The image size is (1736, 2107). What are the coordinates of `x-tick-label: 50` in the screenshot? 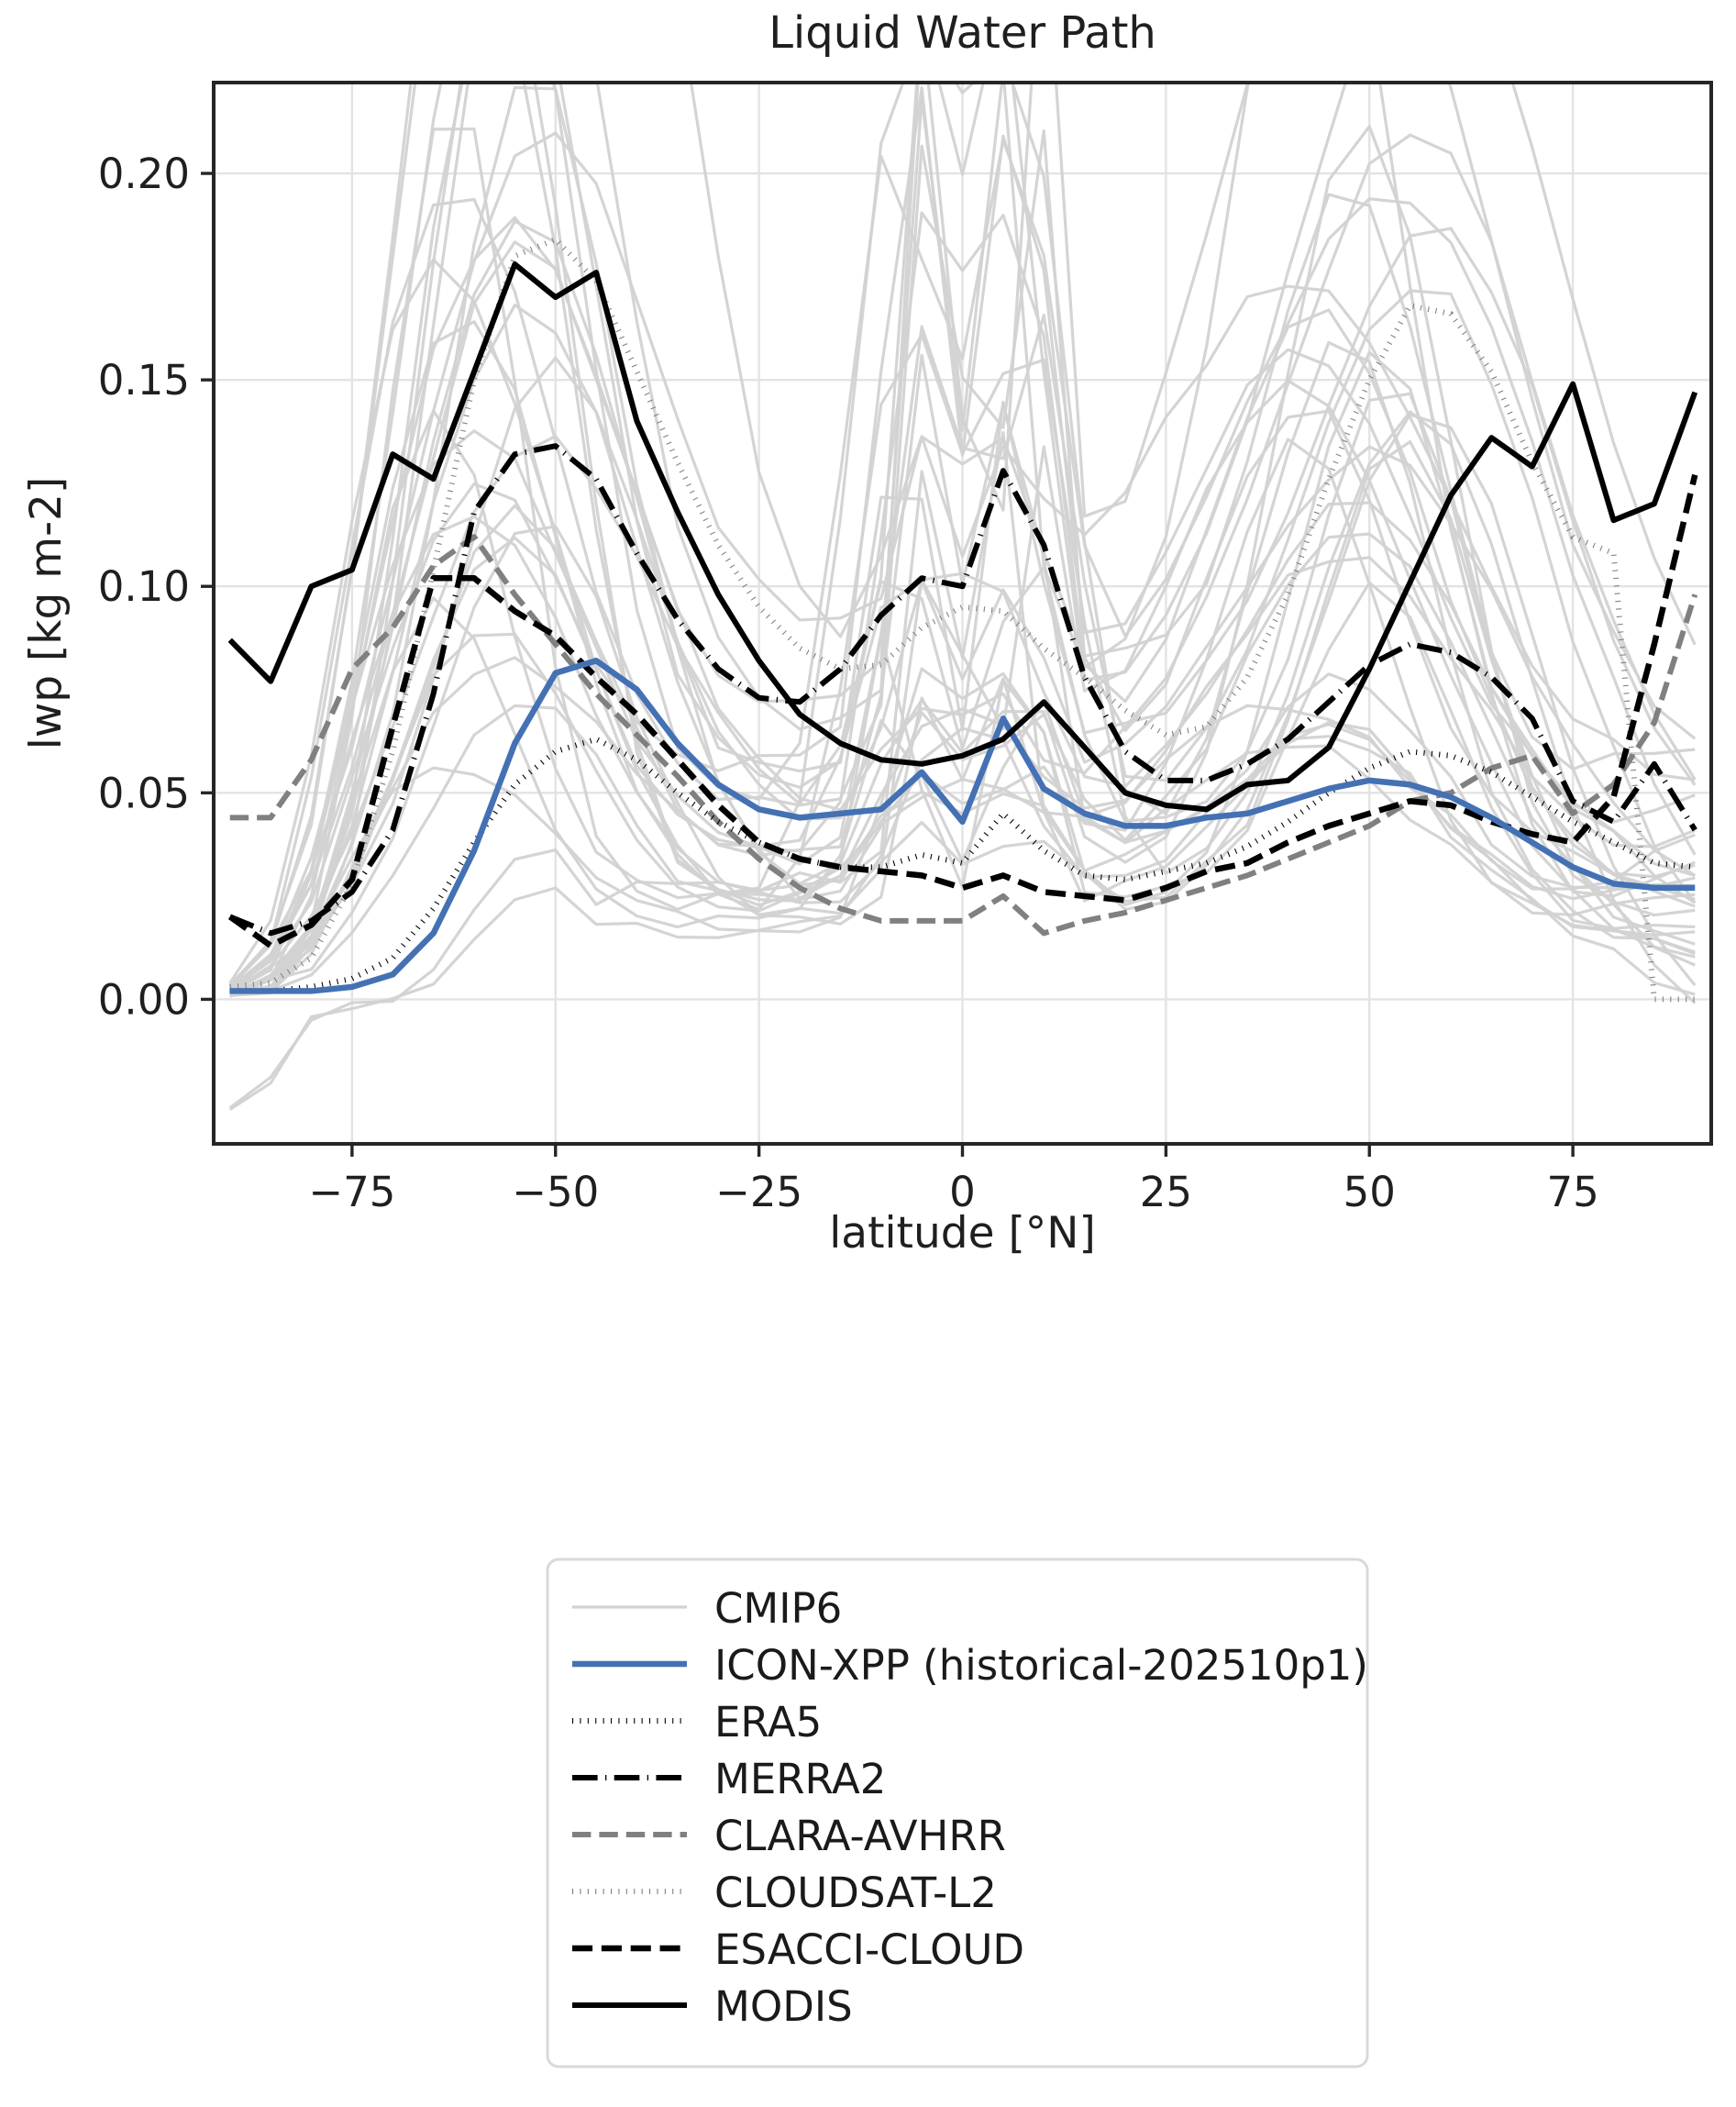 It's located at (1369, 1192).